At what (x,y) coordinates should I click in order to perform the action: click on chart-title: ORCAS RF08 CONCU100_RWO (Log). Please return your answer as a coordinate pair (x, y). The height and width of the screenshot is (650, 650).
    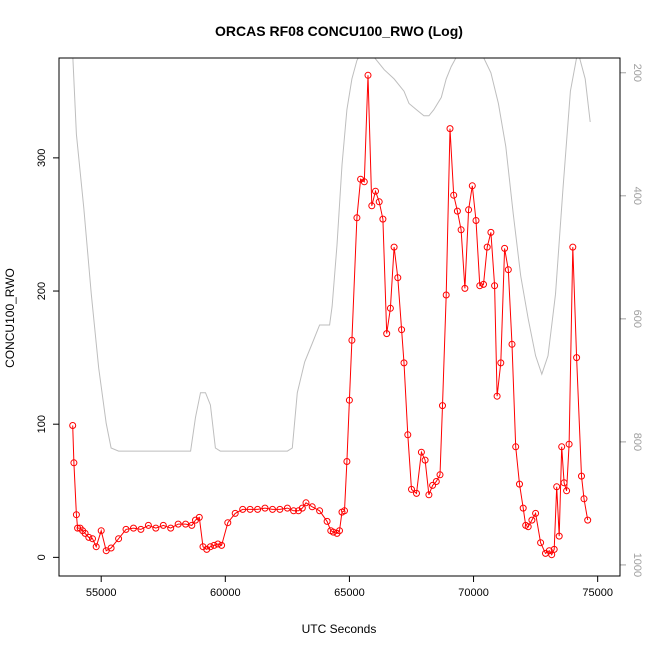
    Looking at the image, I should click on (339, 31).